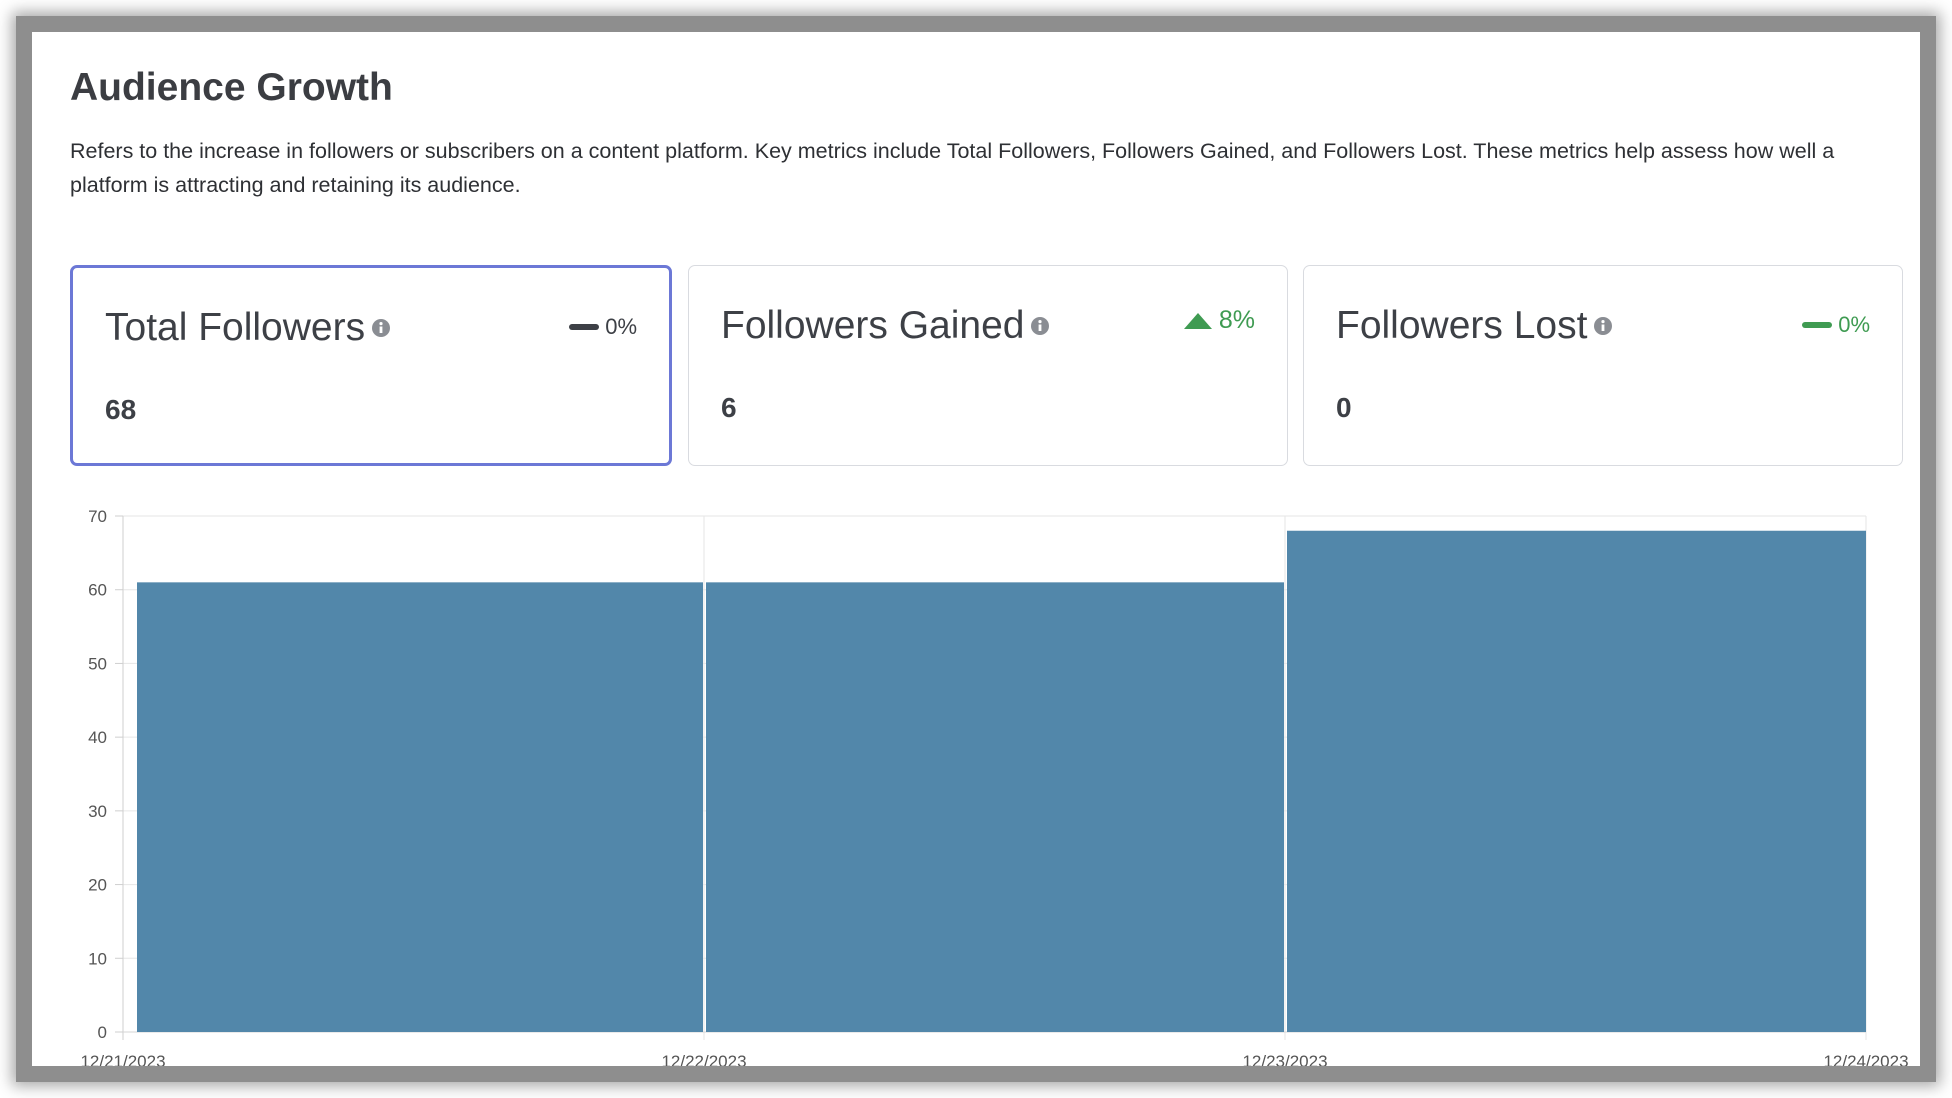 The width and height of the screenshot is (1952, 1098). I want to click on x-tick-label: 12/22/2023, so click(703, 1059).